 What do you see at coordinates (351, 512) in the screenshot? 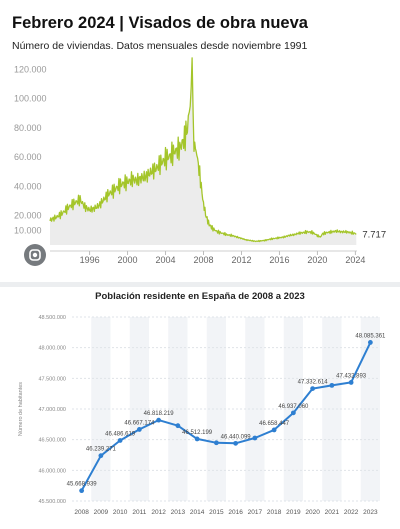
I see `x-tick-label: 2022` at bounding box center [351, 512].